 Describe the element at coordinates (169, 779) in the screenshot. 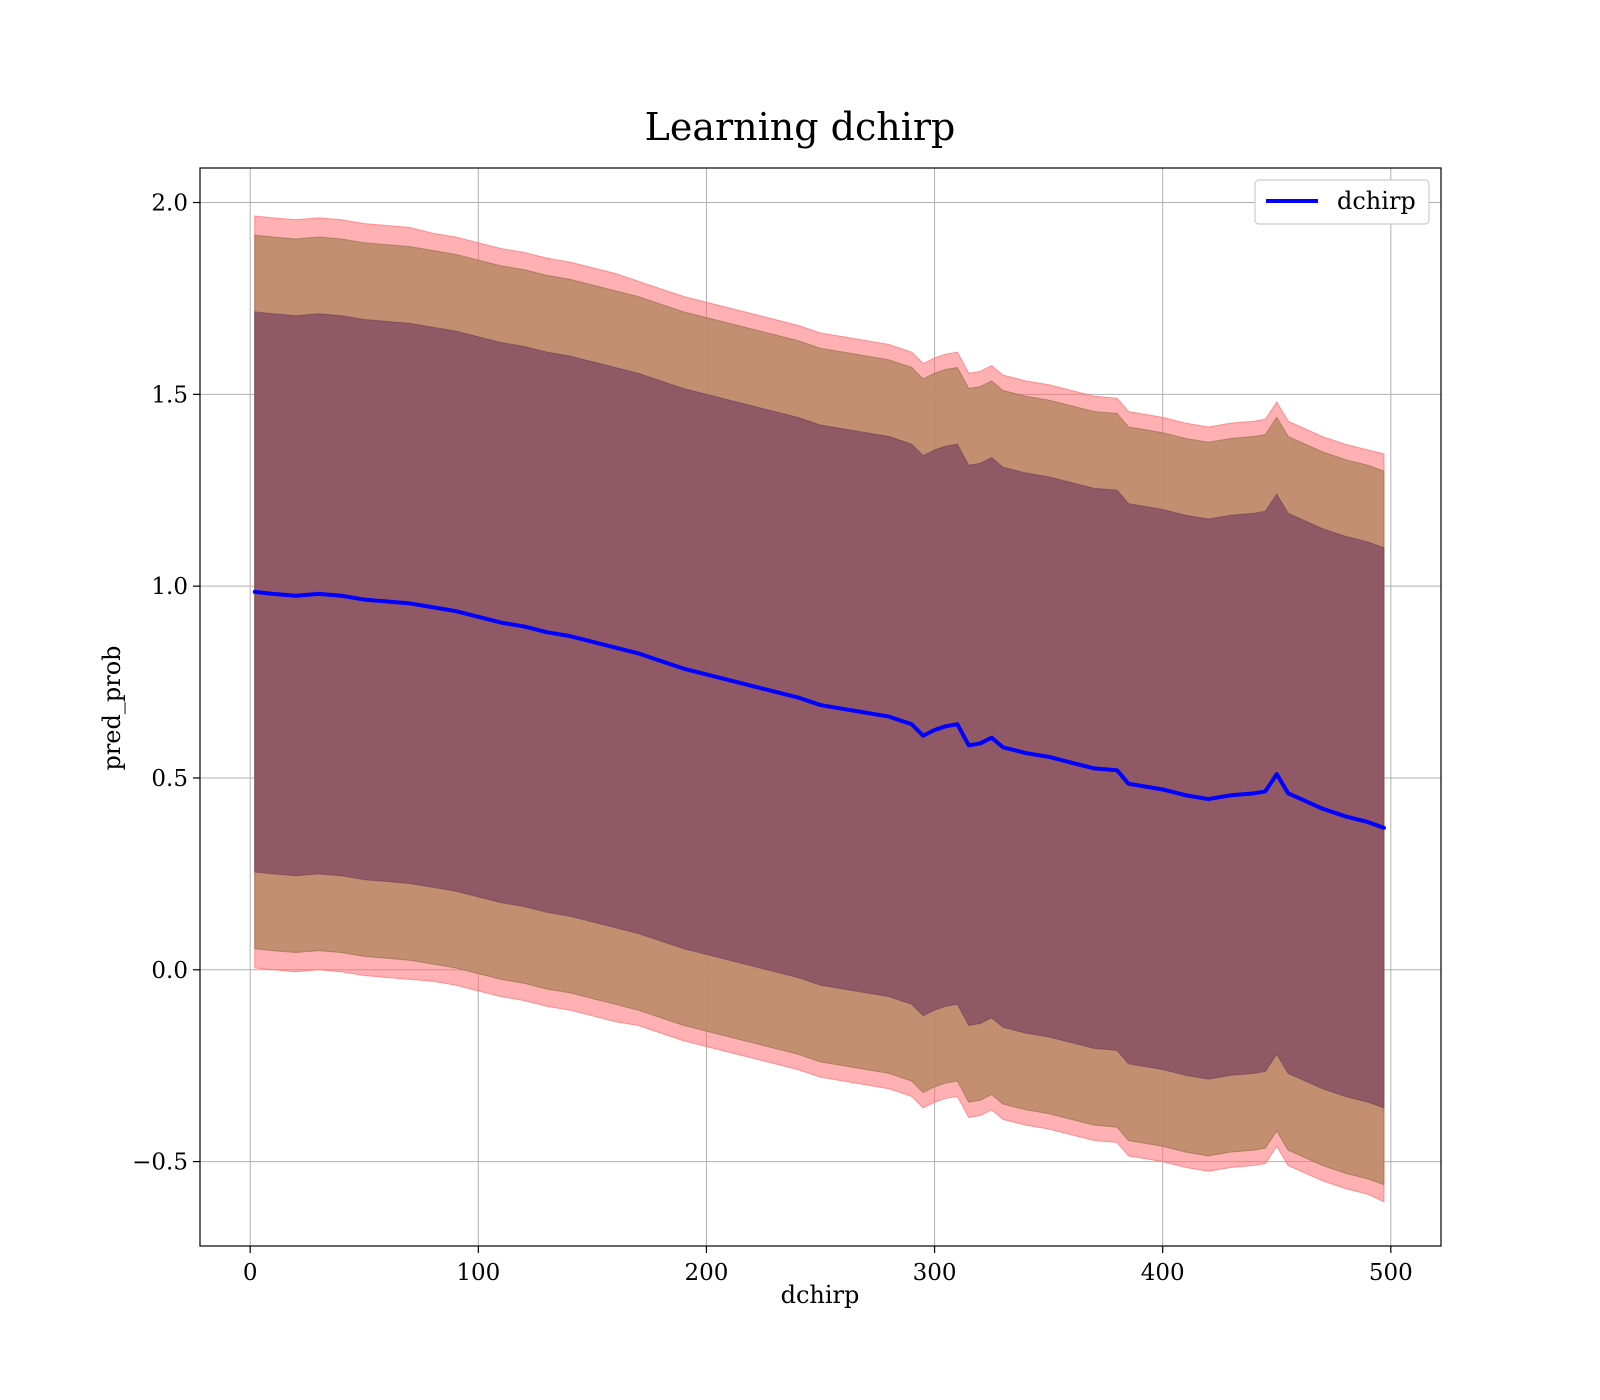

I see `y-tick-label: 0.5` at that location.